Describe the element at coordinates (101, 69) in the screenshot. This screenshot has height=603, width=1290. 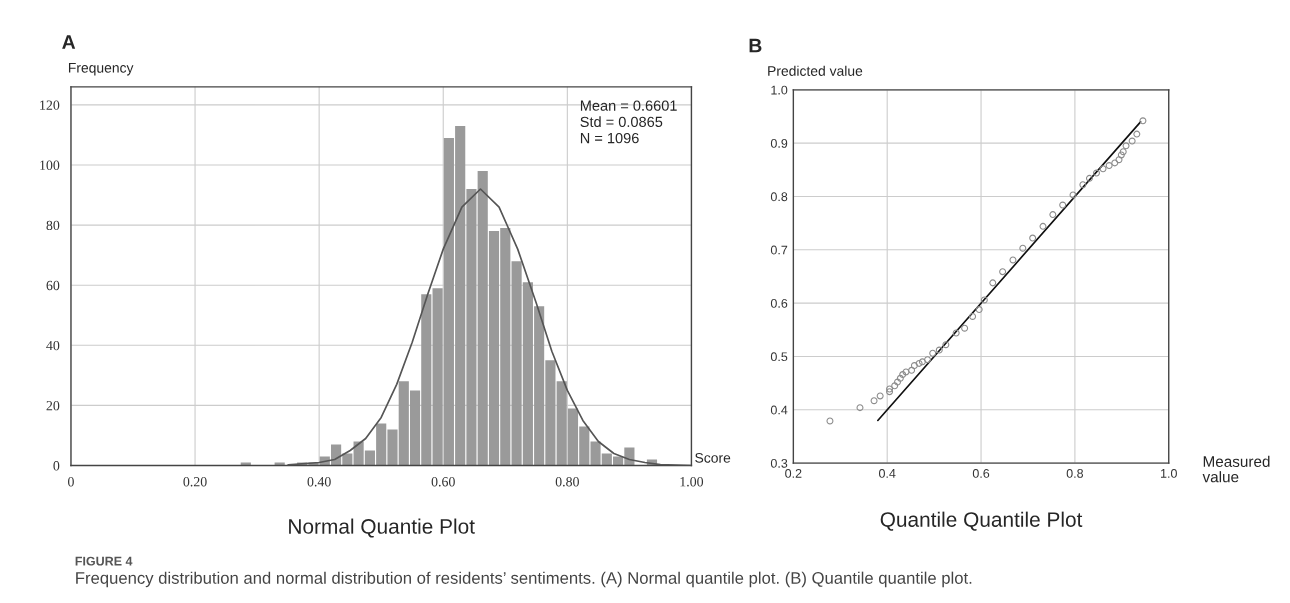
I see `y-axis-title: Frequency` at that location.